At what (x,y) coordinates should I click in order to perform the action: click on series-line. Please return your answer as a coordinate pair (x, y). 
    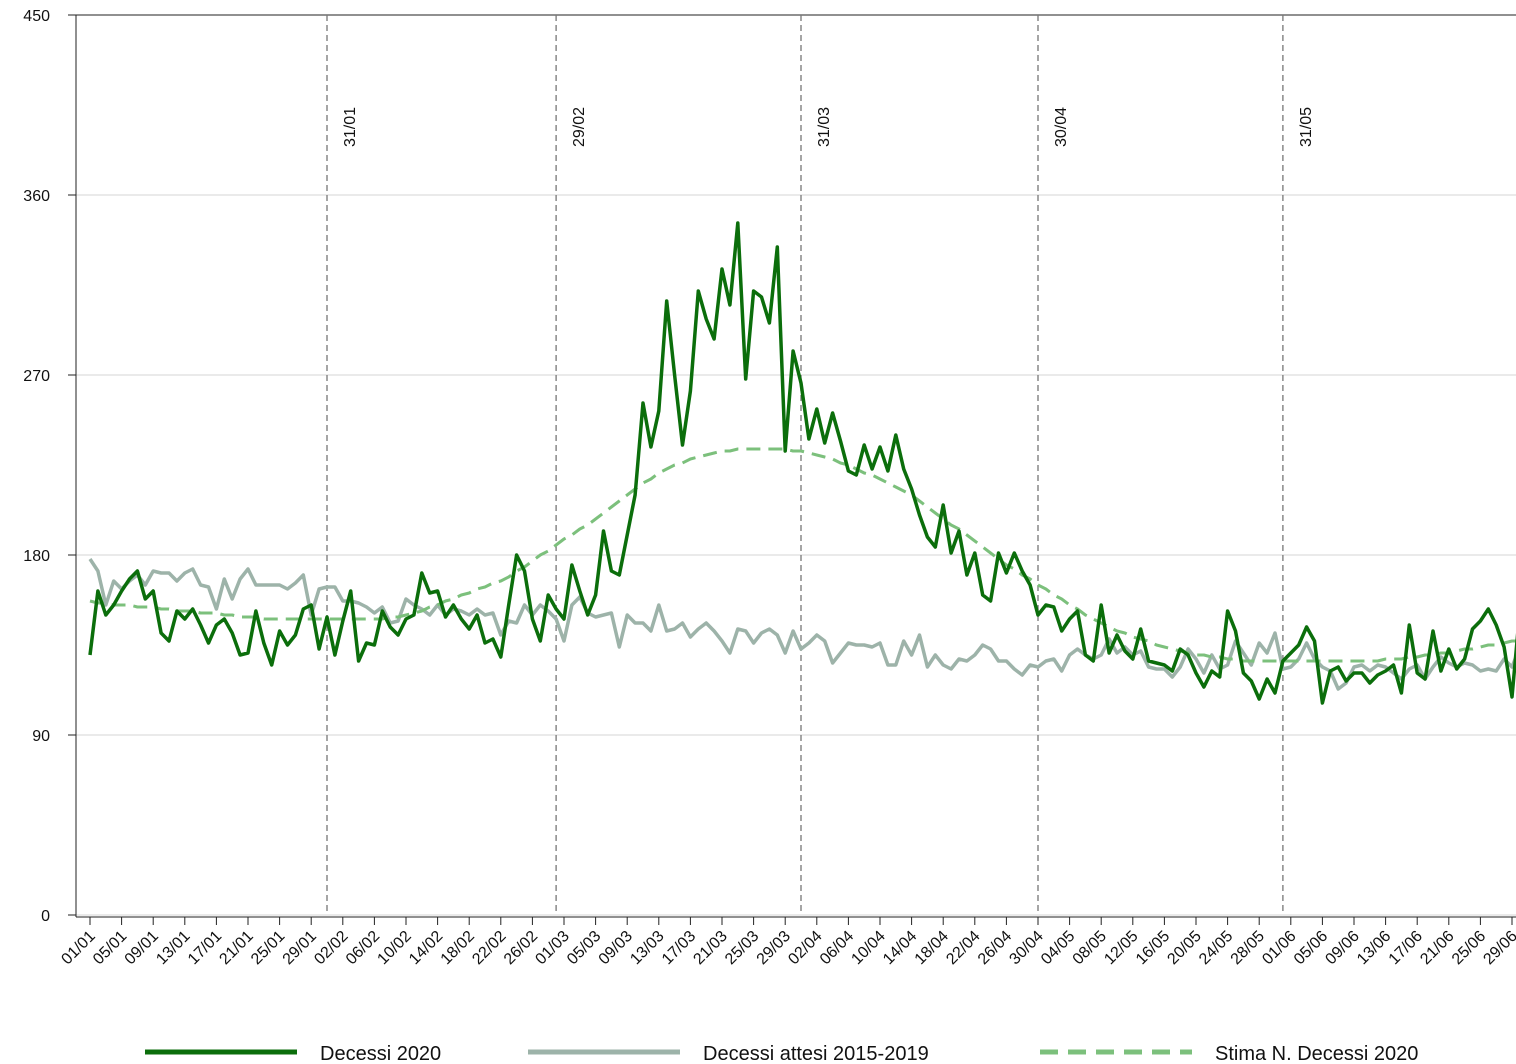
    Looking at the image, I should click on (802, 624).